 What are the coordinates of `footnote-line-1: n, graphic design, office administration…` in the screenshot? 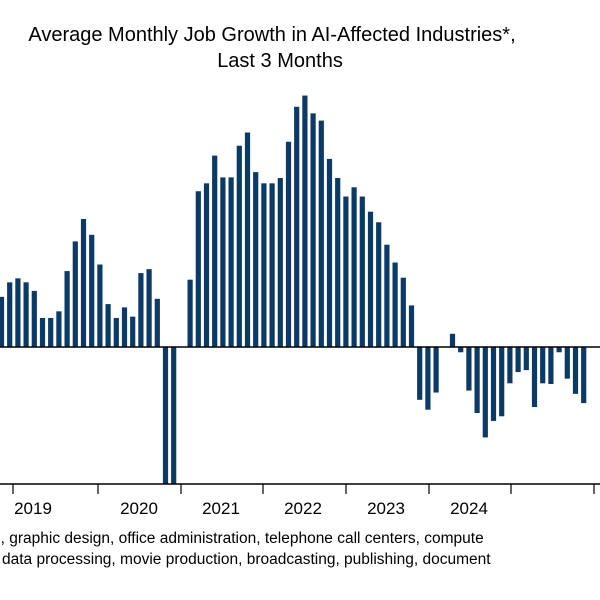 It's located at (242, 538).